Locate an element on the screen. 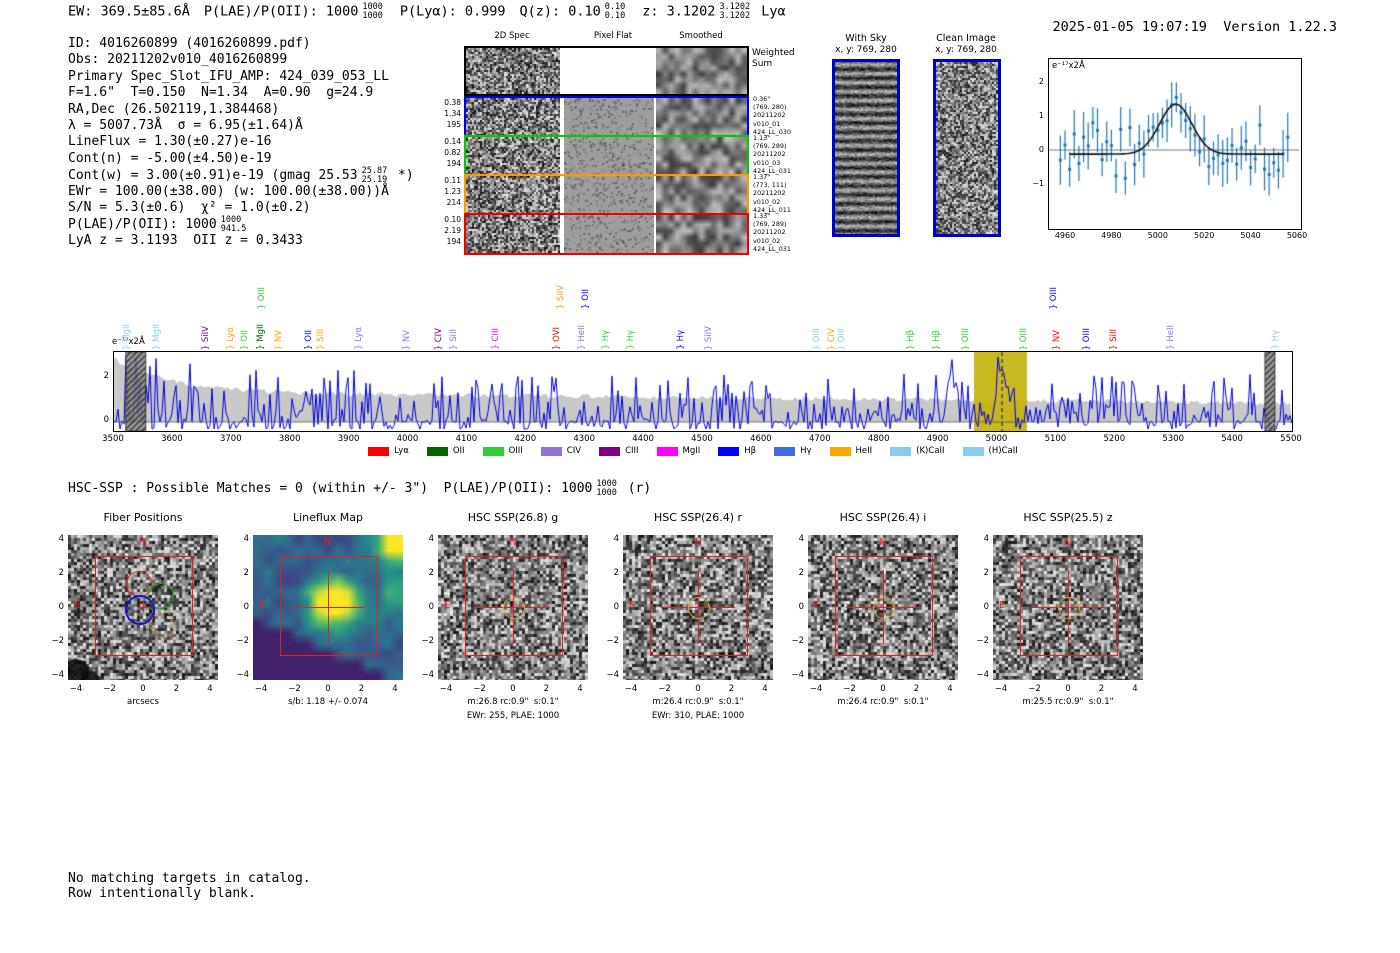 The width and height of the screenshot is (1400, 953). spectrum-x-tick: 5500 is located at coordinates (1291, 439).